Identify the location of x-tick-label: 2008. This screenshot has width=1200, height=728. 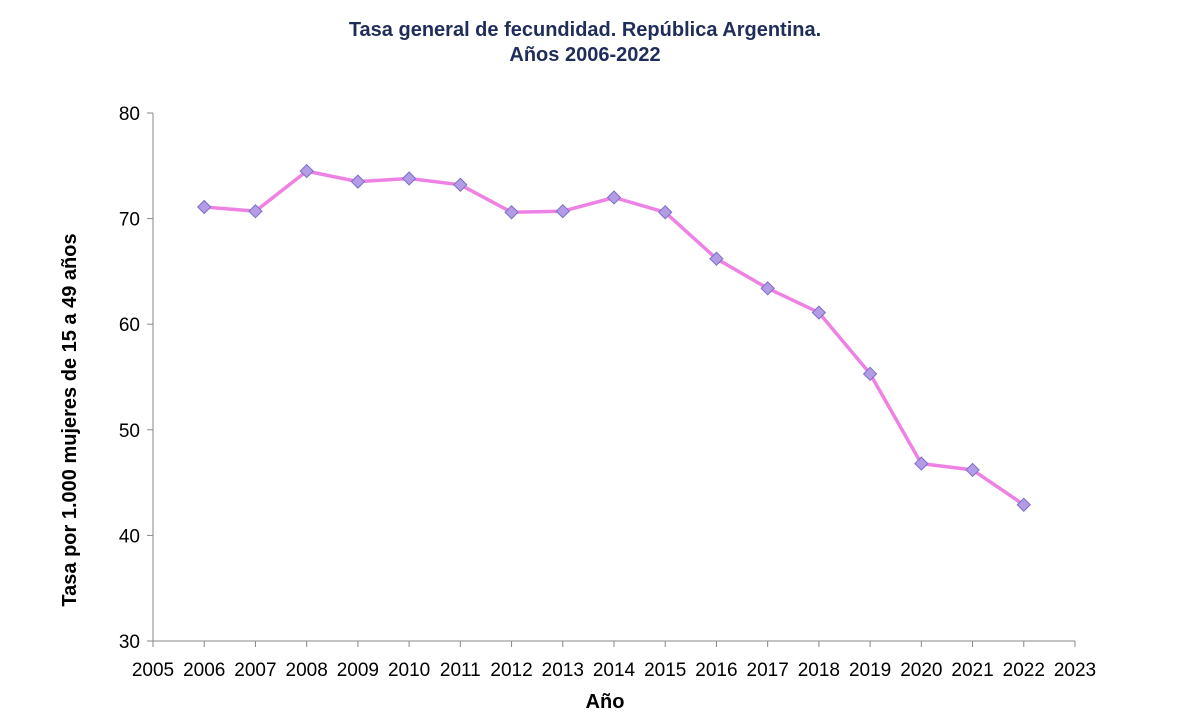
(307, 670).